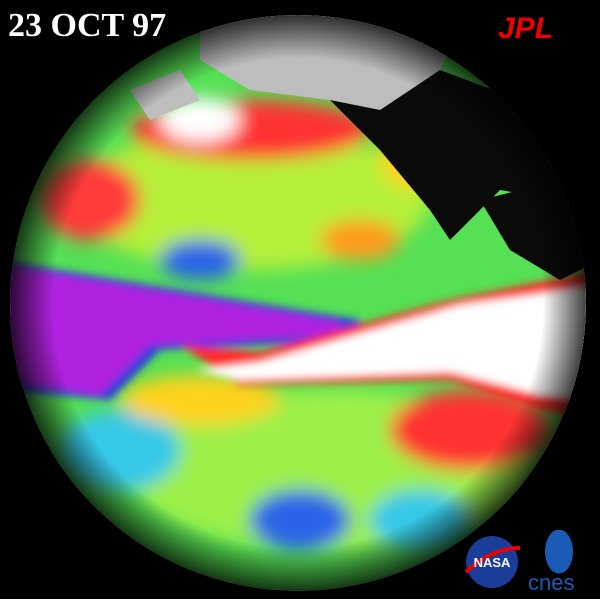 The width and height of the screenshot is (600, 599). Describe the element at coordinates (551, 582) in the screenshot. I see `cnes-text: cnes` at that location.